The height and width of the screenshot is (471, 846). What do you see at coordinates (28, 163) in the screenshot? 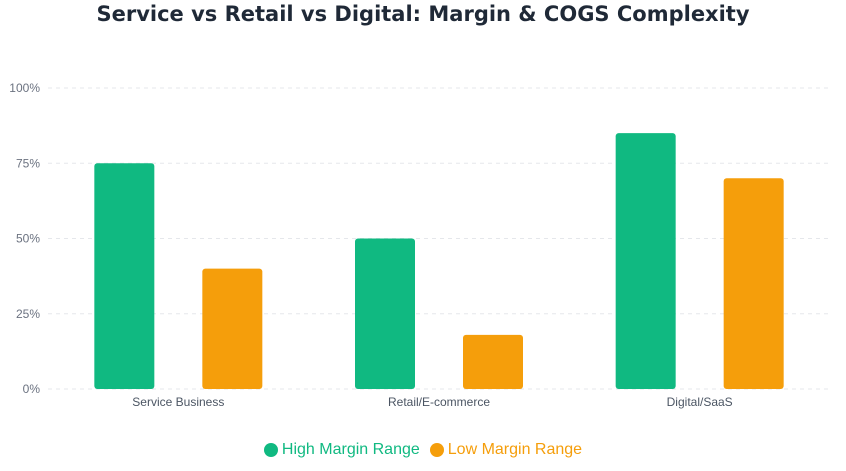
I see `y-tick-label: 75%` at bounding box center [28, 163].